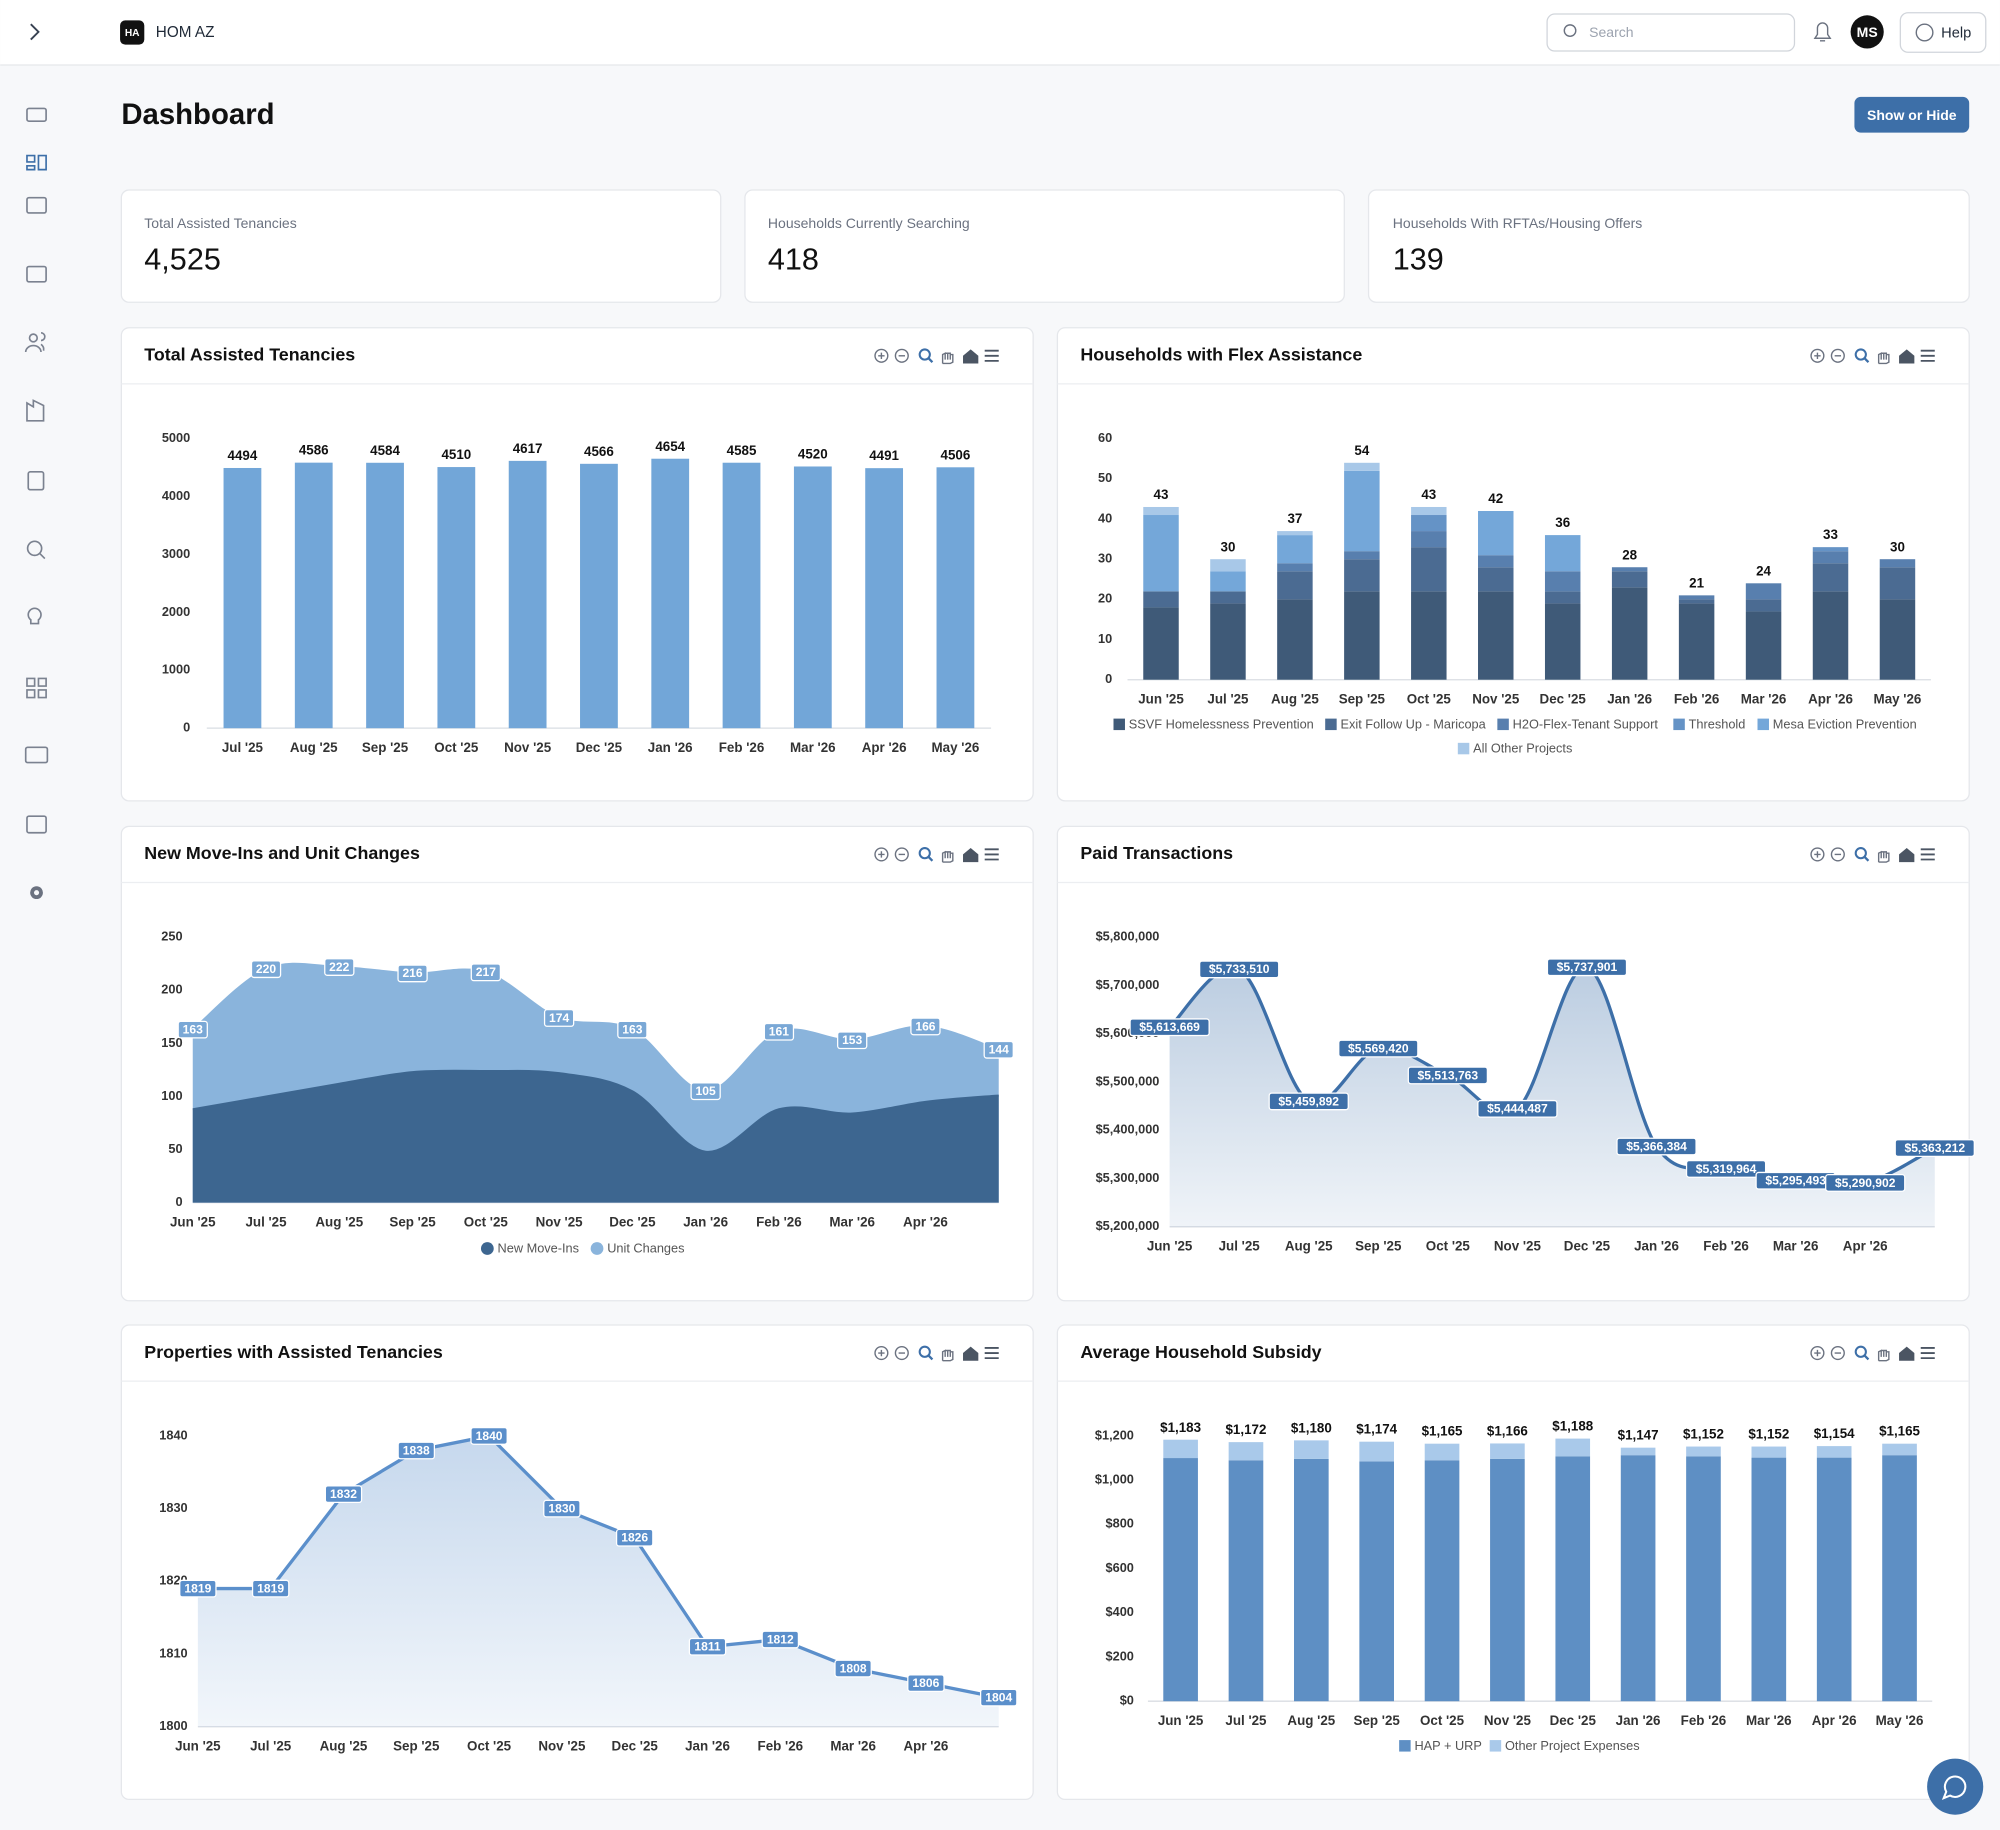 This screenshot has height=1830, width=2000. I want to click on show-hide-button, so click(1912, 114).